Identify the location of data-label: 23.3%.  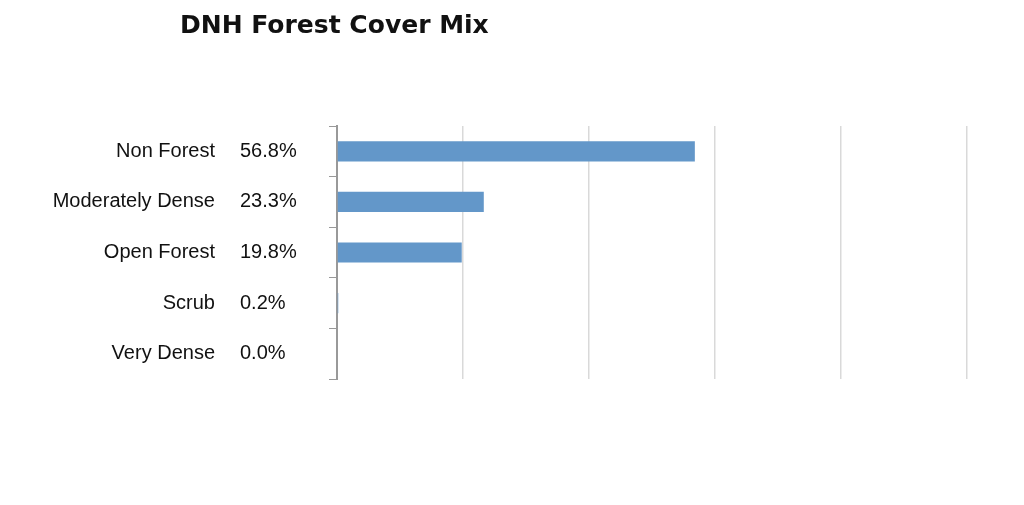
(268, 200).